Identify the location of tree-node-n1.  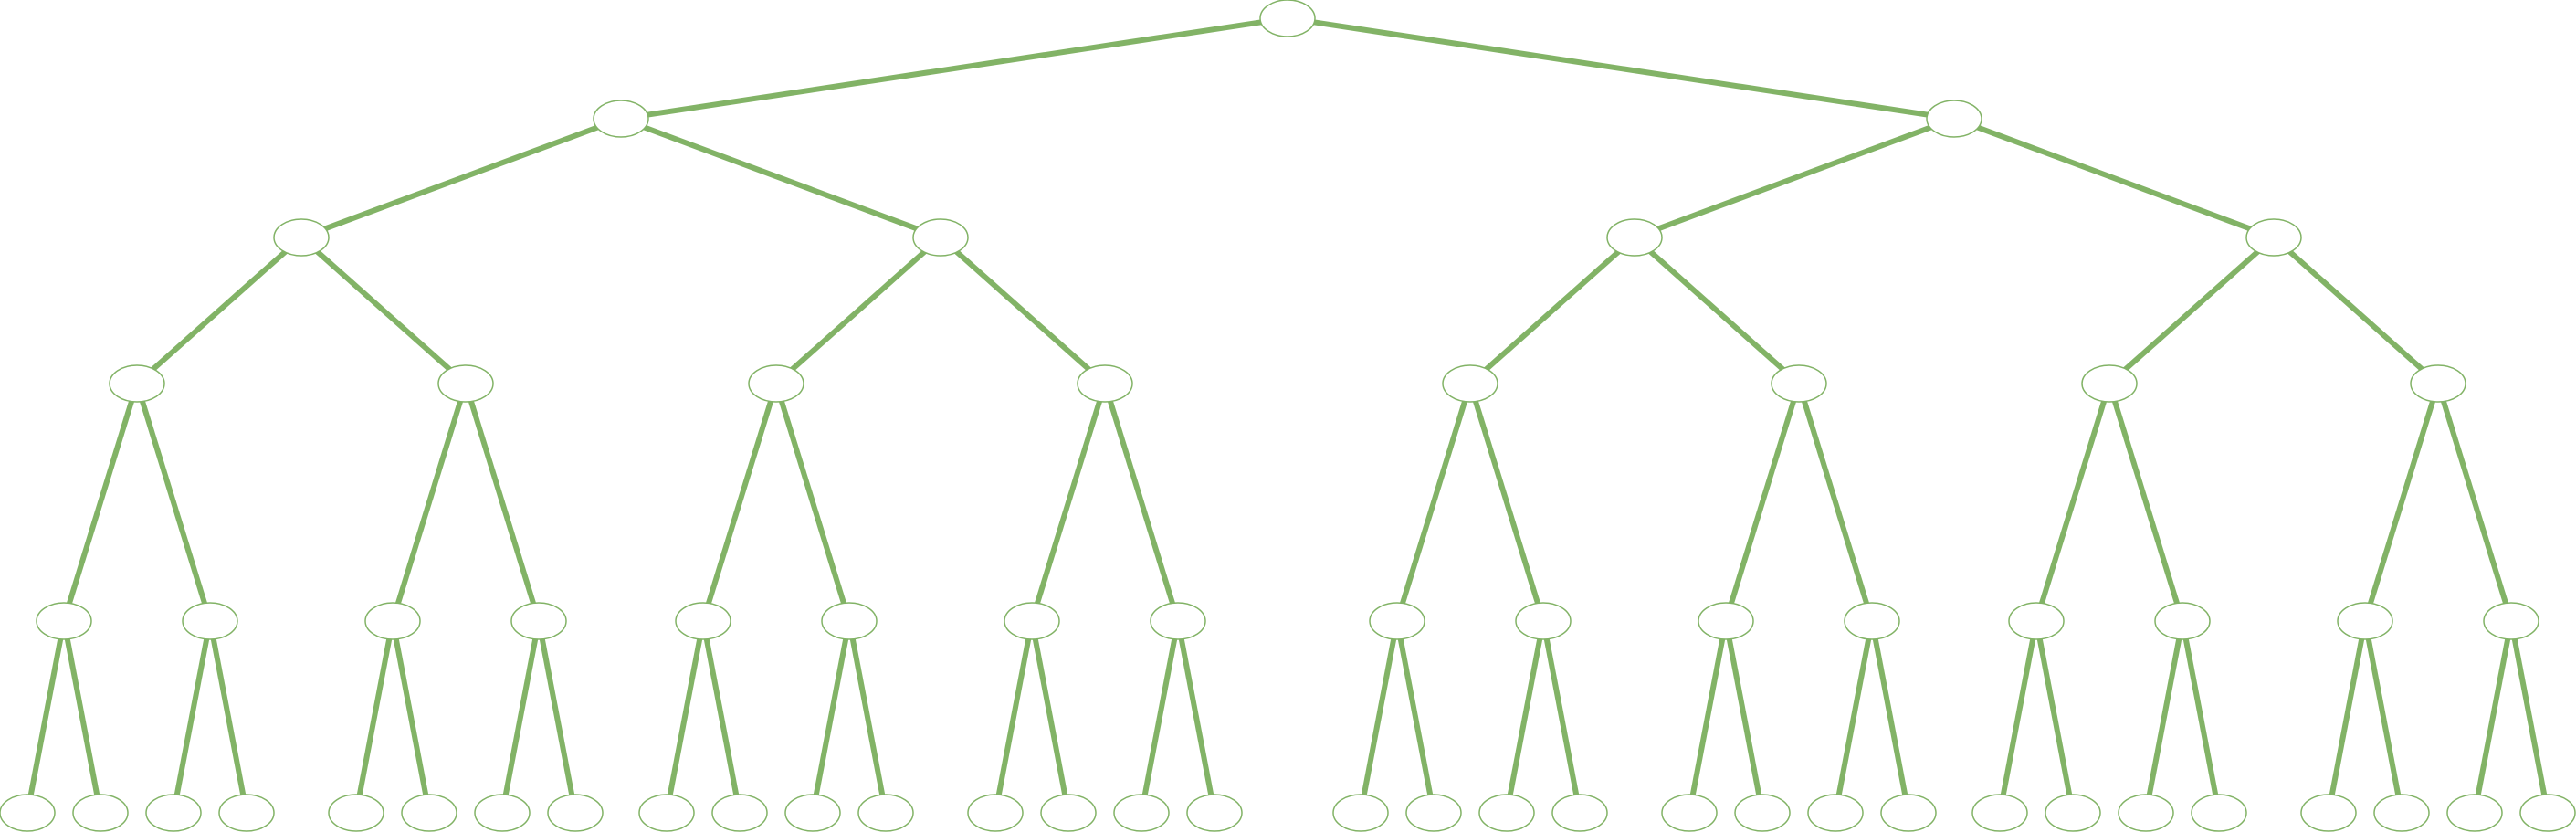
(1287, 18).